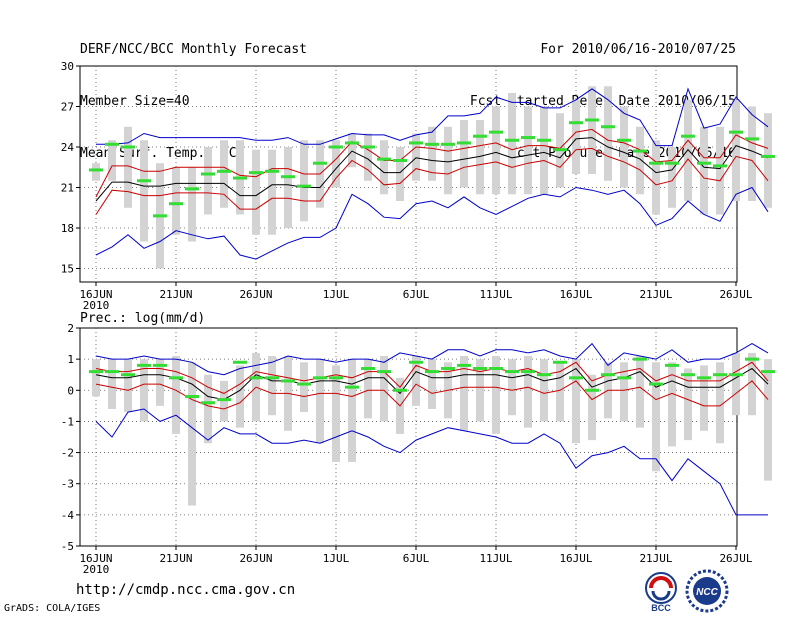 This screenshot has width=800, height=618. I want to click on temp-xtick-label: 16JUL, so click(575, 294).